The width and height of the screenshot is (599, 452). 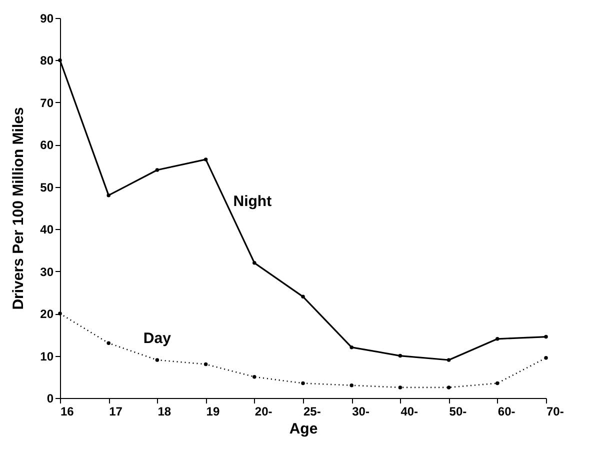 I want to click on x-tick-label: 20-, so click(x=263, y=411).